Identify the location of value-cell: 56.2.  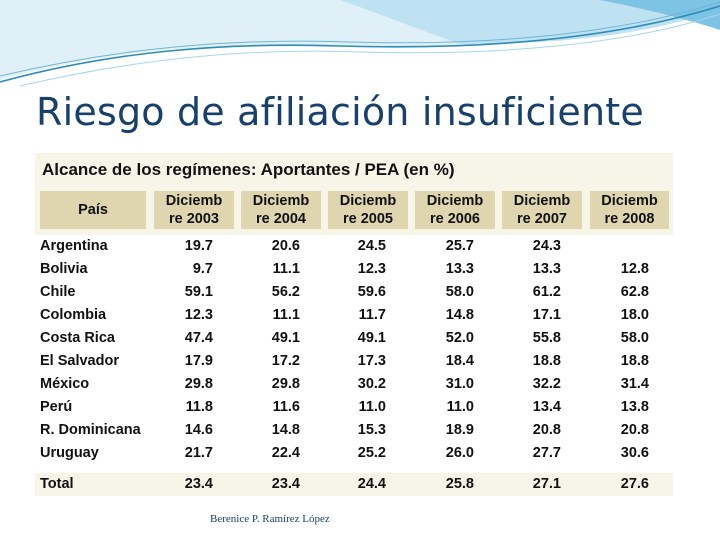
(285, 292).